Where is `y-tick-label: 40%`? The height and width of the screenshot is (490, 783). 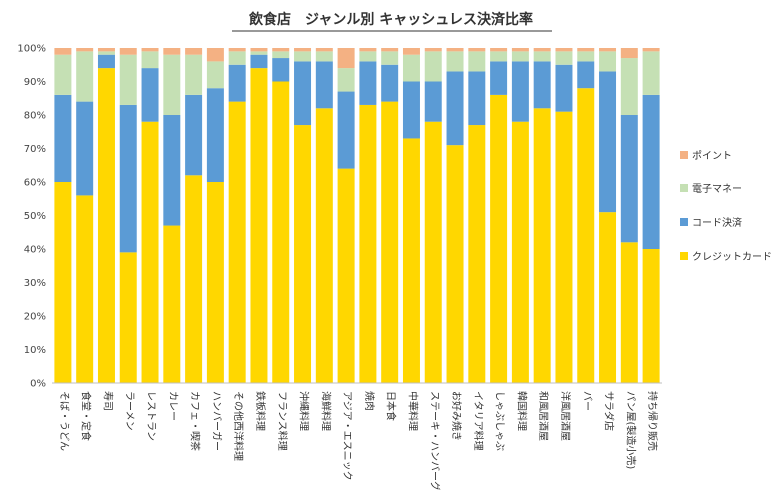 y-tick-label: 40% is located at coordinates (35, 250).